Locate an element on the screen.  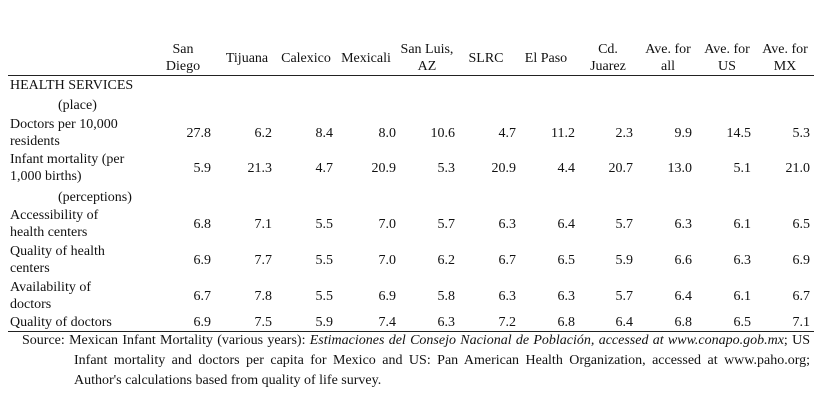
cell-value: 8.4 is located at coordinates (324, 133).